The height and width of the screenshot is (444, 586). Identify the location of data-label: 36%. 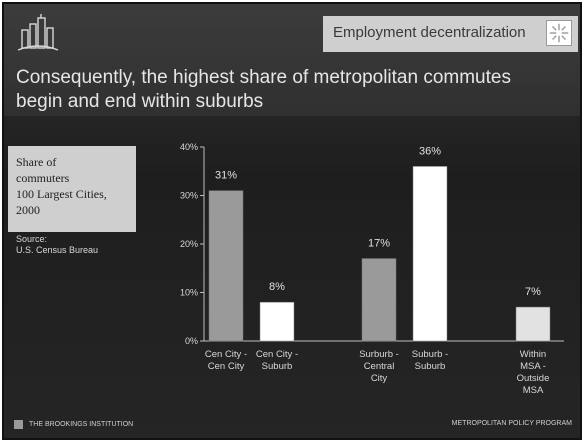
(430, 151).